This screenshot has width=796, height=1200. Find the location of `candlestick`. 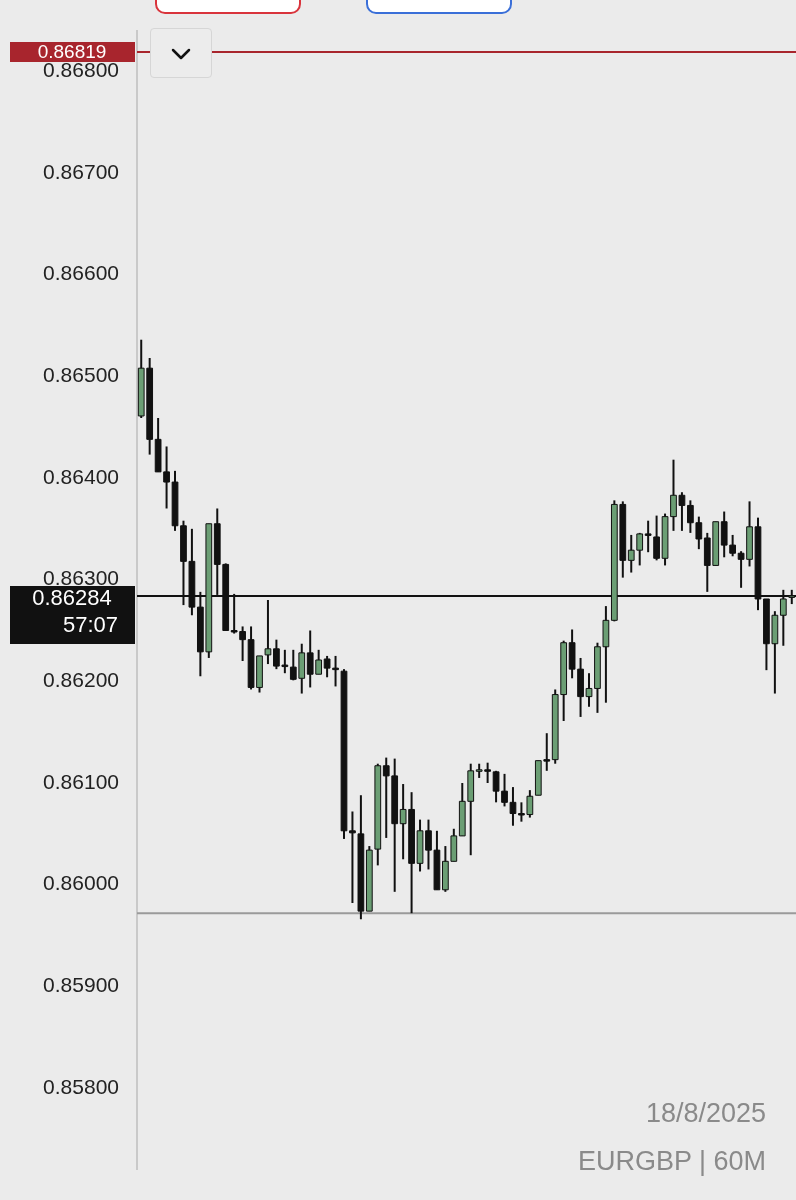

candlestick is located at coordinates (656, 538).